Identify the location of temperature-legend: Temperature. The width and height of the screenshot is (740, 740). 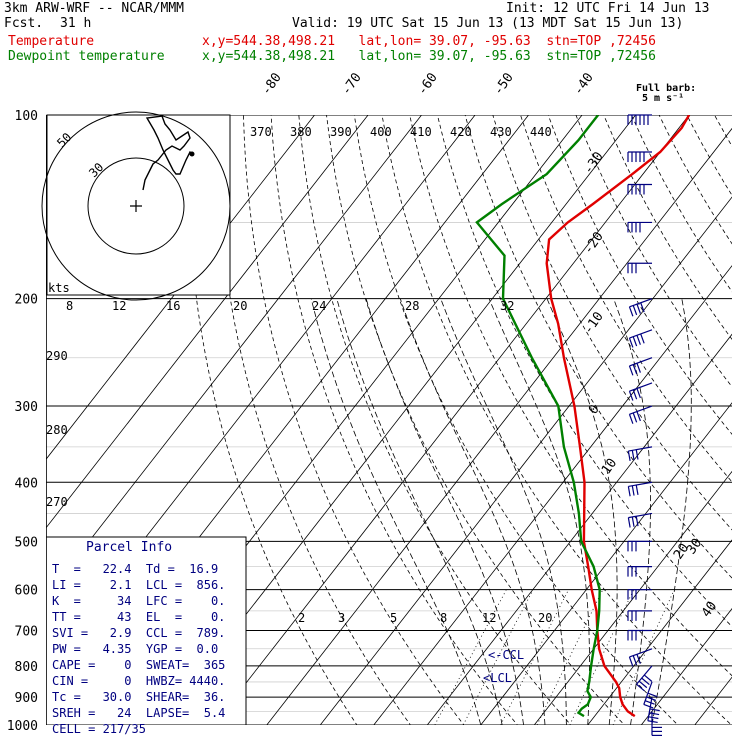
(51, 41).